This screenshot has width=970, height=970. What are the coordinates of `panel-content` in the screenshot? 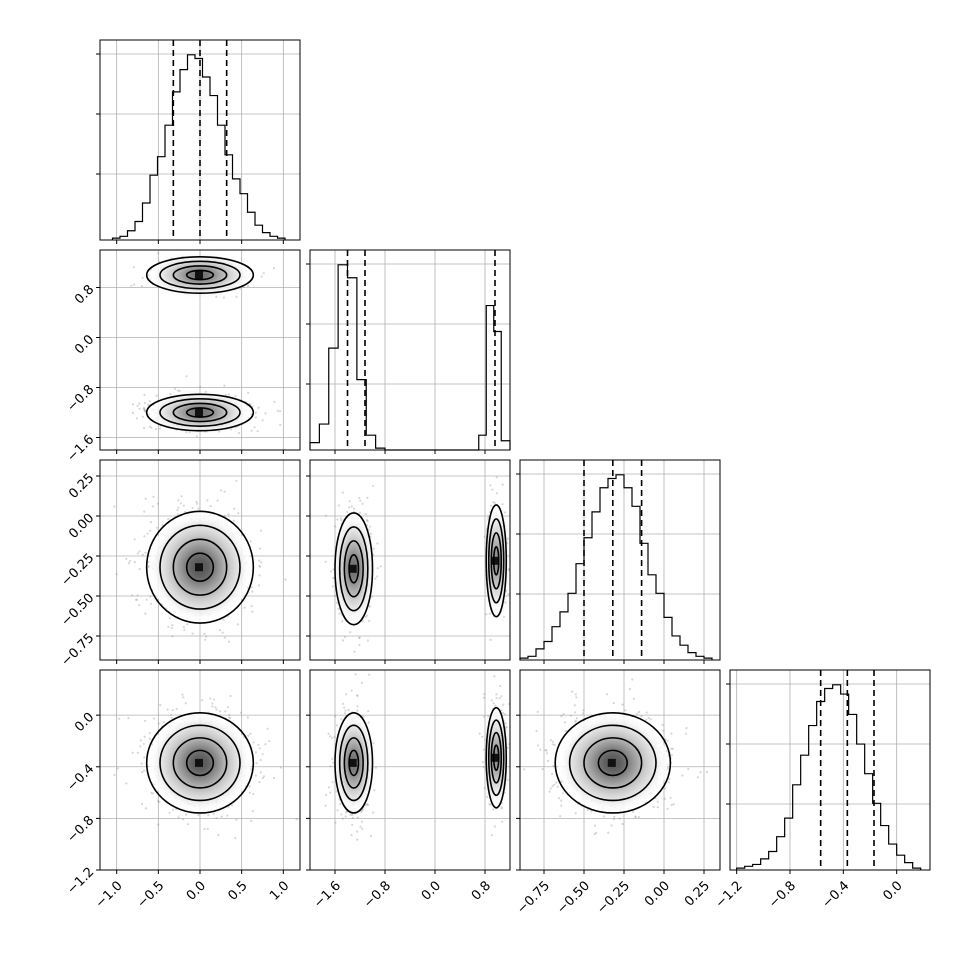 It's located at (410, 770).